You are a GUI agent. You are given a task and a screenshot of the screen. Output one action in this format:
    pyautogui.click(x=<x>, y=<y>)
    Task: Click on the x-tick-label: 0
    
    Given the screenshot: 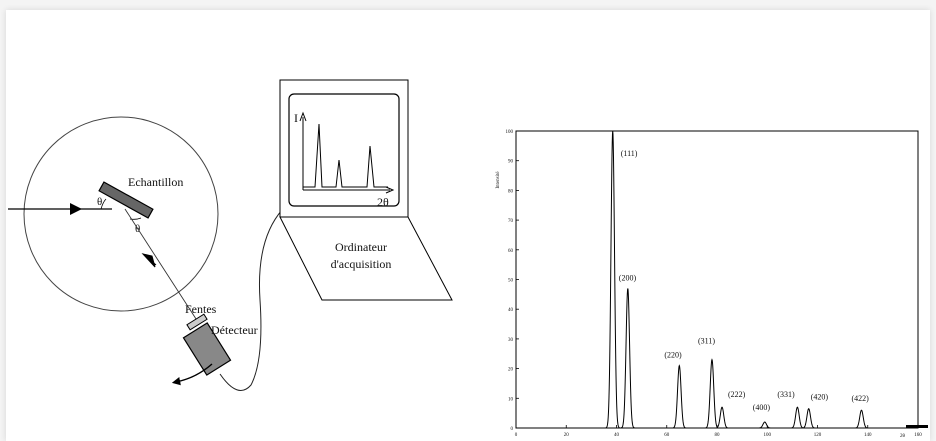 What is the action you would take?
    pyautogui.click(x=516, y=435)
    